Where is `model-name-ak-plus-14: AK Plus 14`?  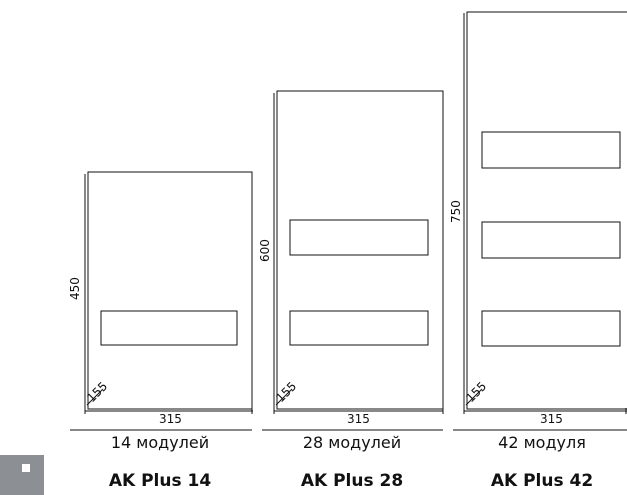
model-name-ak-plus-14: AK Plus 14 is located at coordinates (160, 481).